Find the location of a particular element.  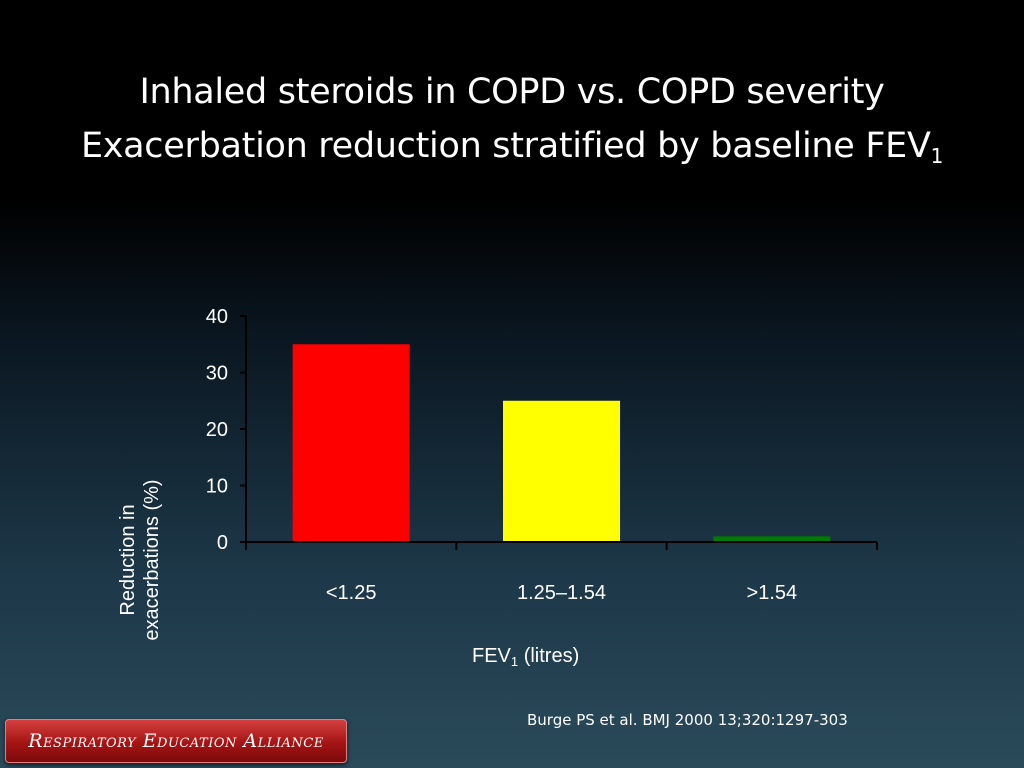

x-axis-label-units: (litres) is located at coordinates (549, 656).